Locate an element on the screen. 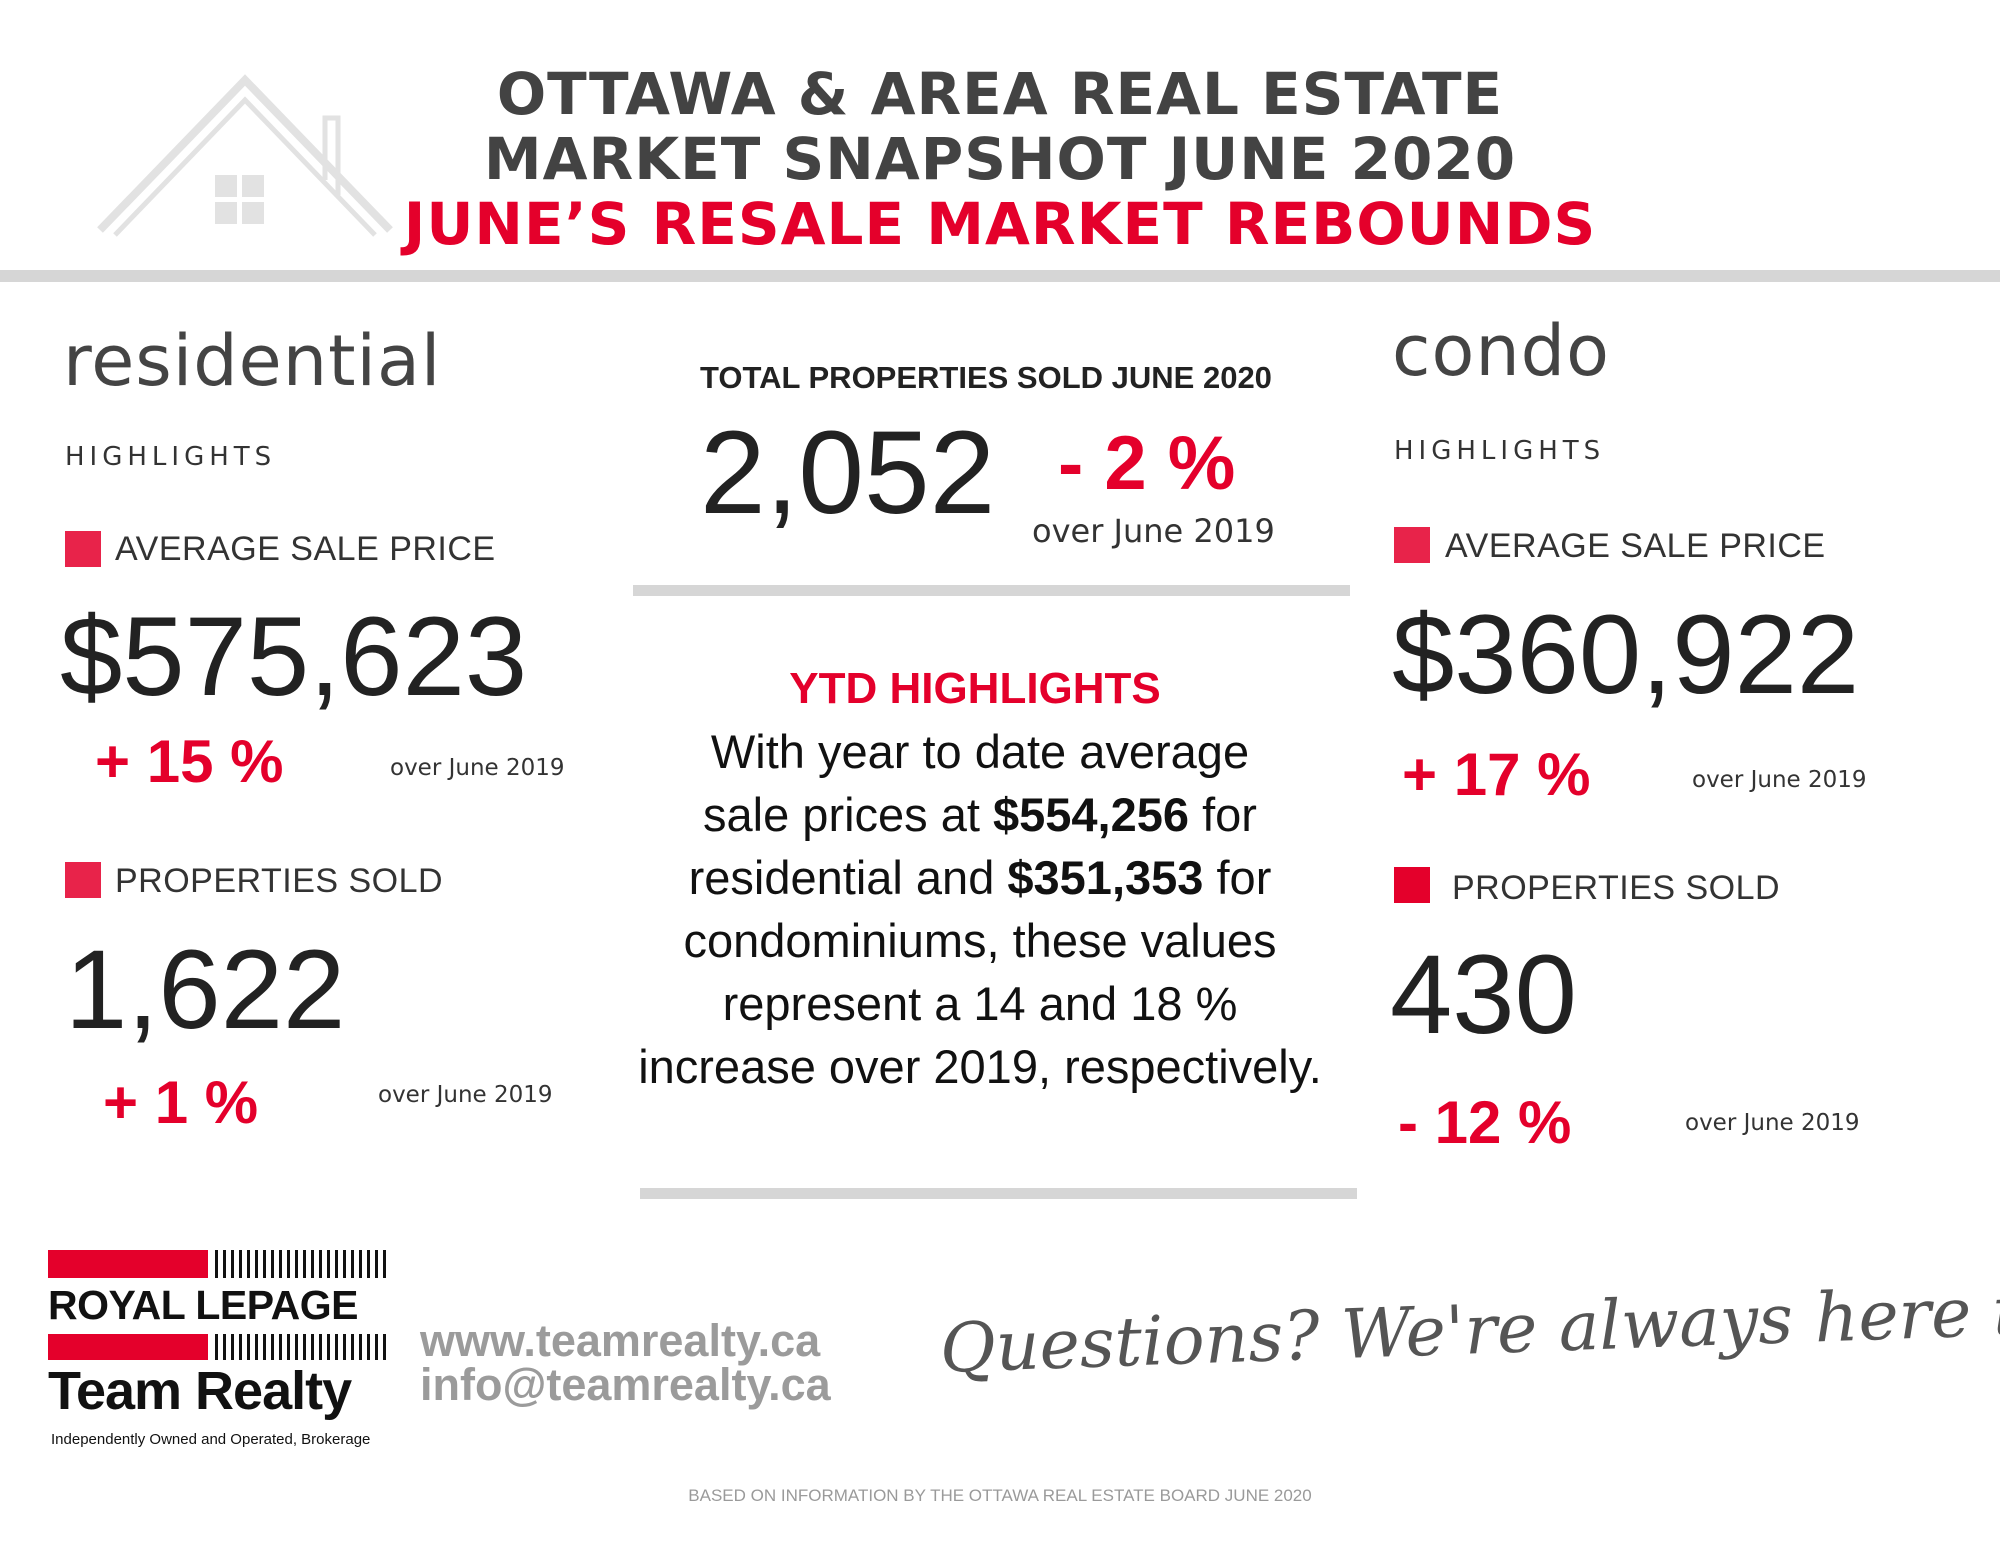 The width and height of the screenshot is (2000, 1545). condo-highlights-label: HIGHLIGHTS is located at coordinates (1500, 451).